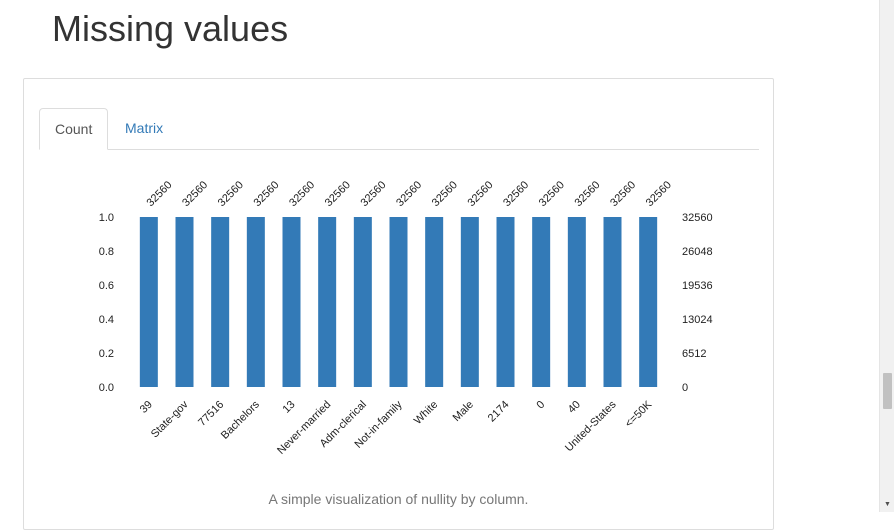  Describe the element at coordinates (499, 412) in the screenshot. I see `x-tick-label: 2174` at that location.